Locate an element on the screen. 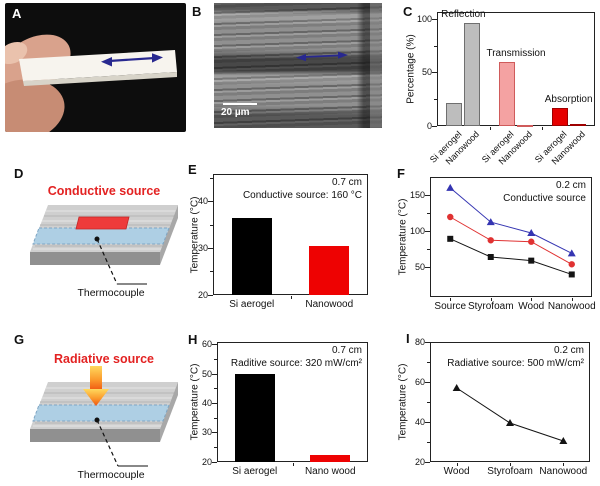  y-tick-label: 100 is located at coordinates (417, 231).